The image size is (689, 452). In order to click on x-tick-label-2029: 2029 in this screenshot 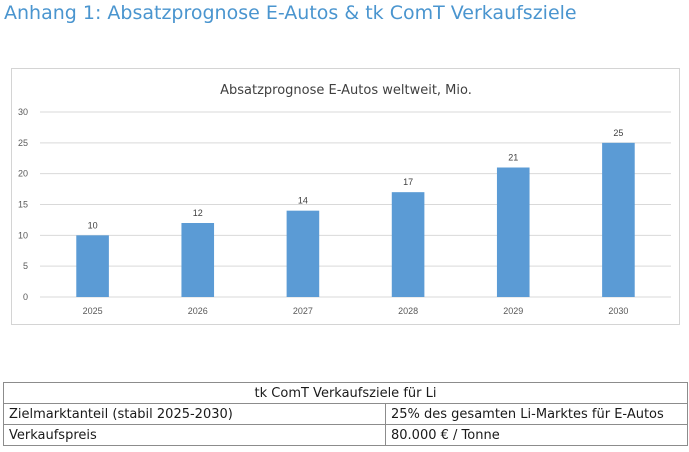, I will do `click(513, 311)`.